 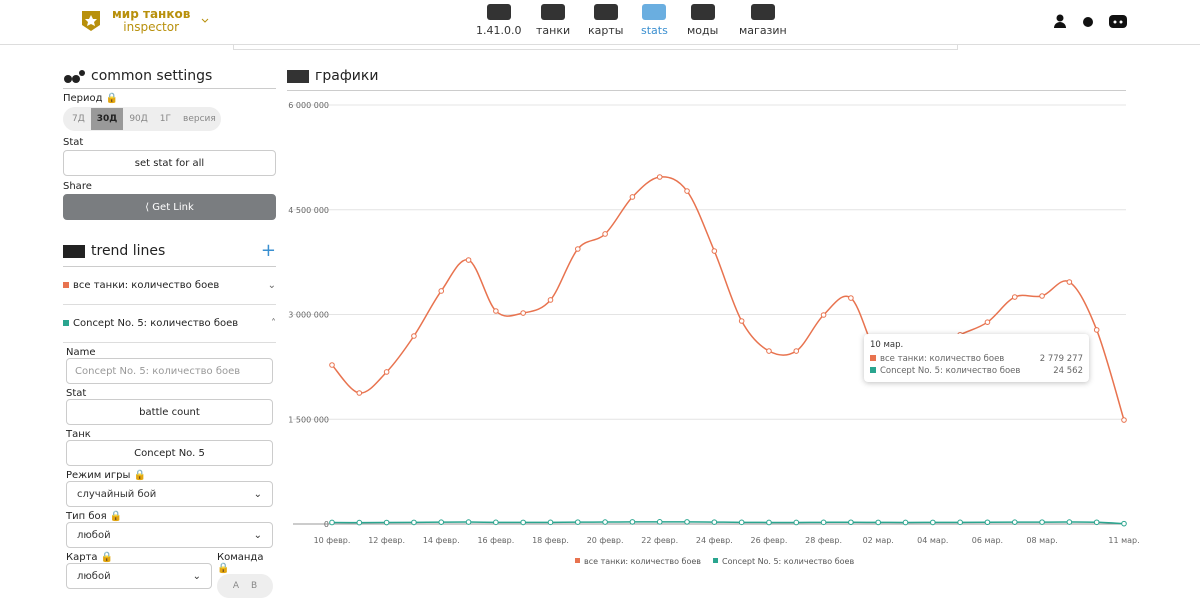 What do you see at coordinates (81, 352) in the screenshot?
I see `label: Name` at bounding box center [81, 352].